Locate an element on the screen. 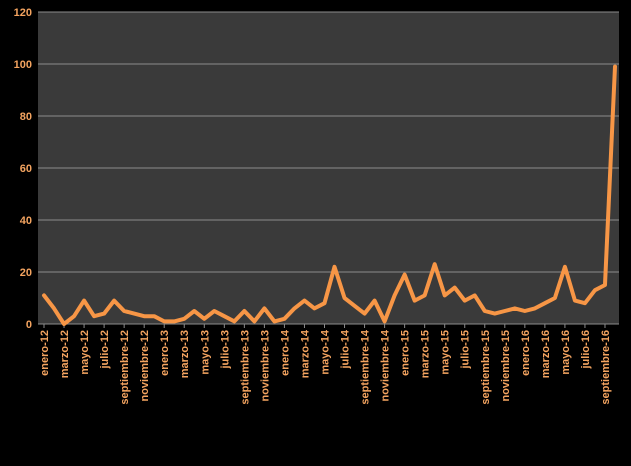 This screenshot has width=631, height=466. x-tick-label: mayo-14 is located at coordinates (325, 352).